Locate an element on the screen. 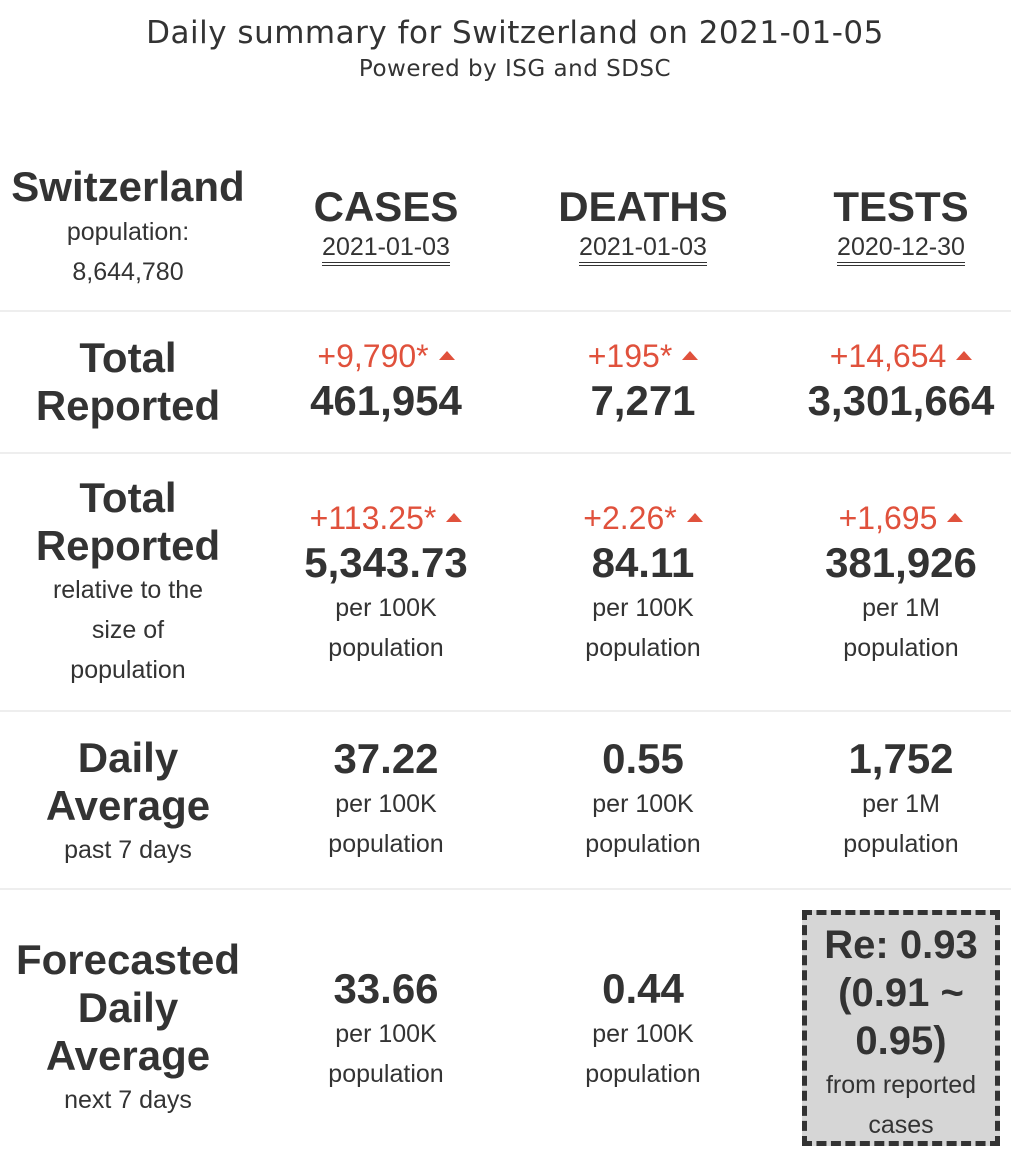  re-range-line: (0.91 ~ is located at coordinates (901, 993).